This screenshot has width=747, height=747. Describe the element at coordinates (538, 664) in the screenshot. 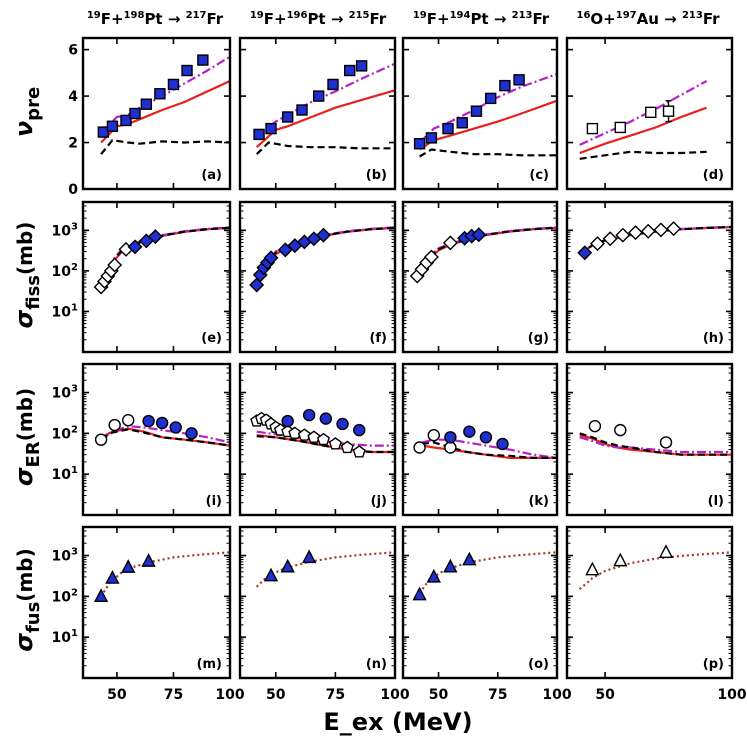

I see `panel-label: (o)` at that location.